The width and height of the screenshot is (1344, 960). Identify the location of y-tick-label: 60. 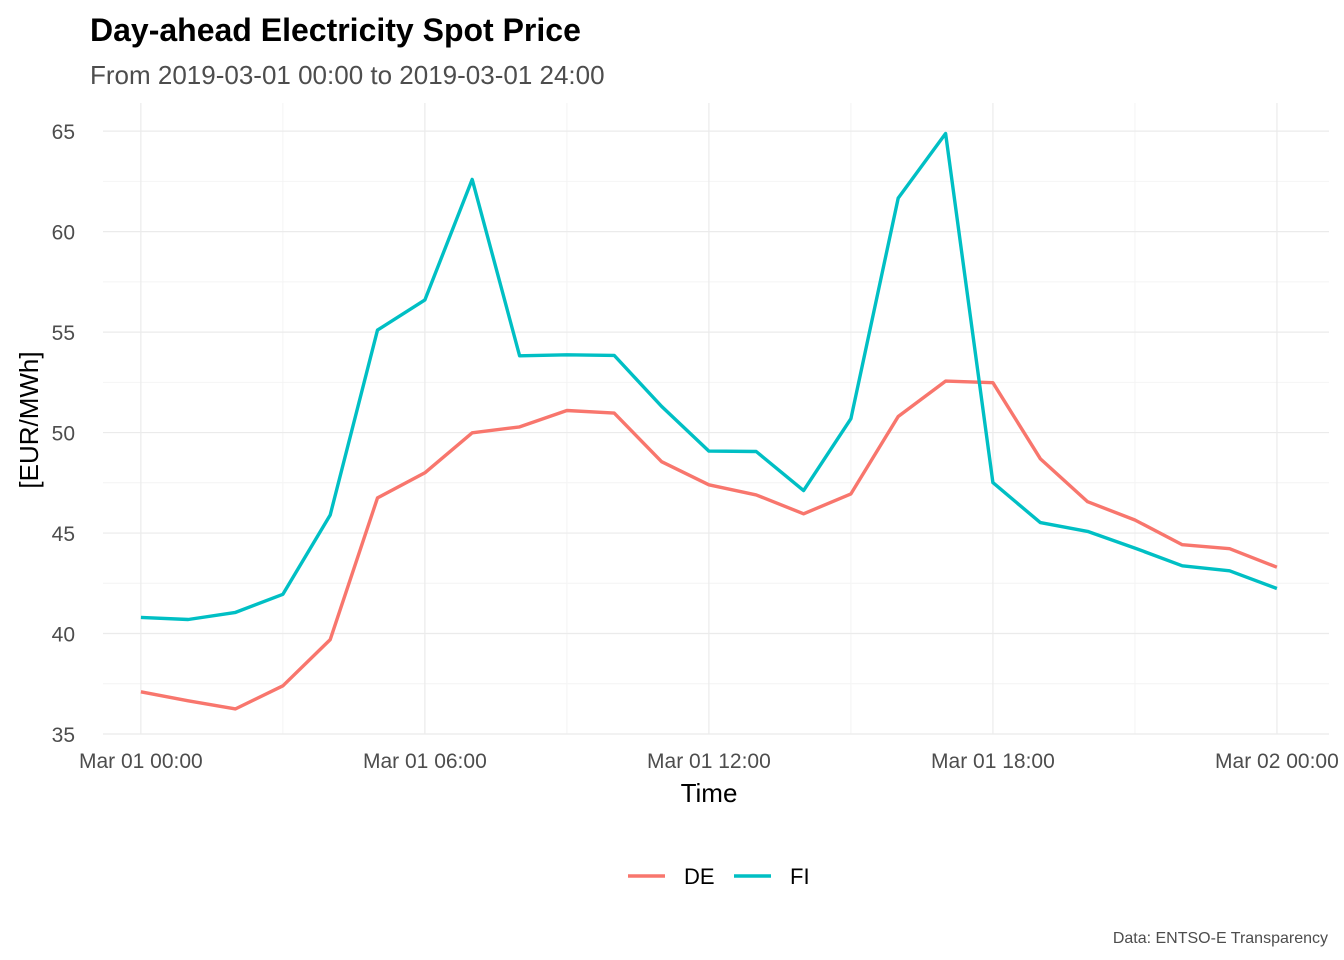
(63, 233).